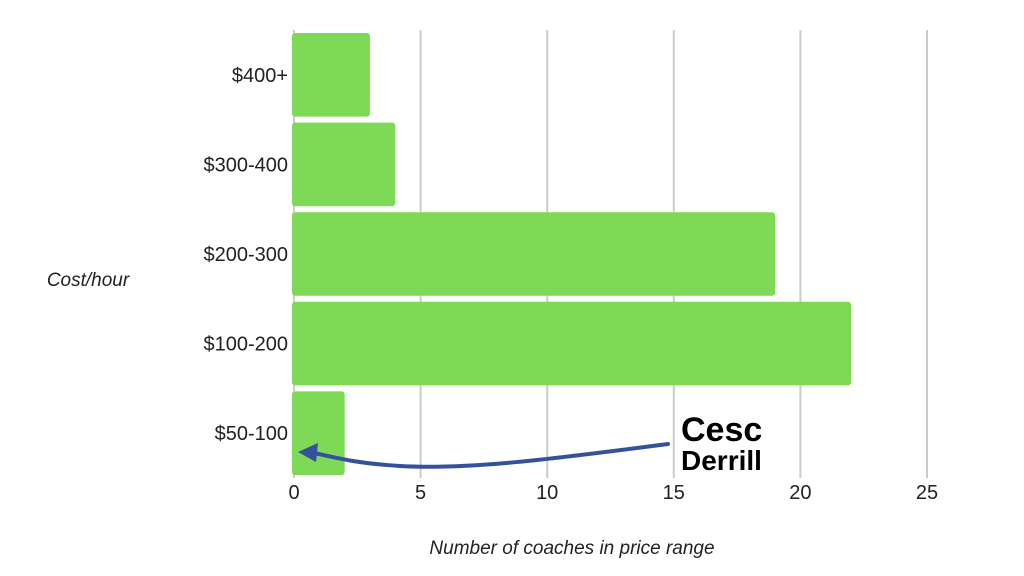 The height and width of the screenshot is (576, 1024). I want to click on brand-logo: Cesc Derrill, so click(721, 443).